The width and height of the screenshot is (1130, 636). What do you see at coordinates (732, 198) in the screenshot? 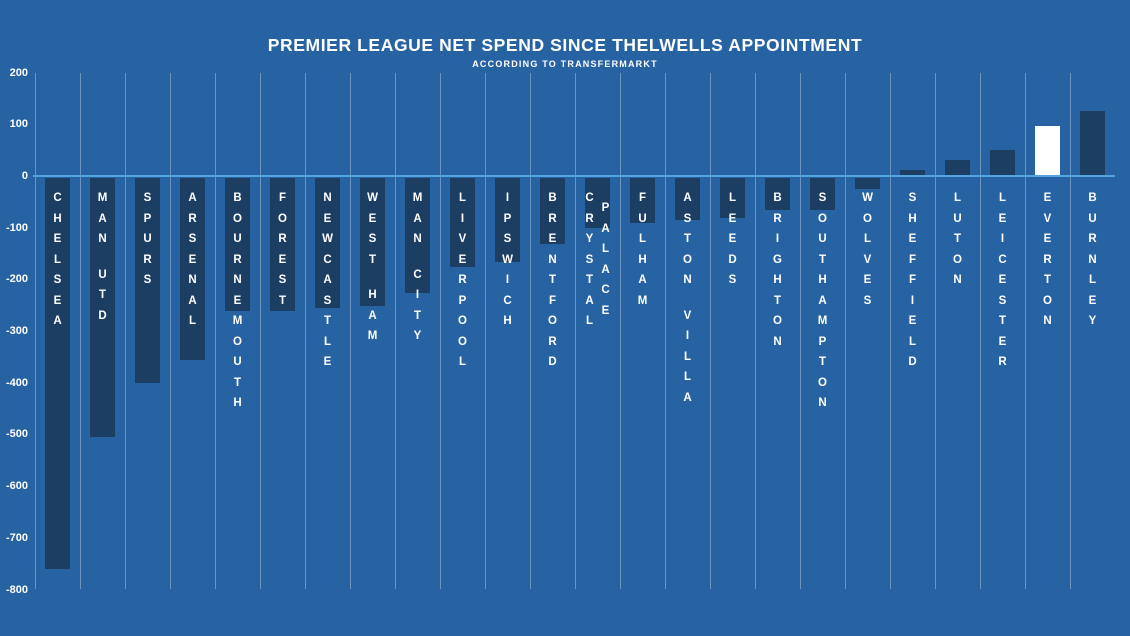
I see `bar-leeds` at bounding box center [732, 198].